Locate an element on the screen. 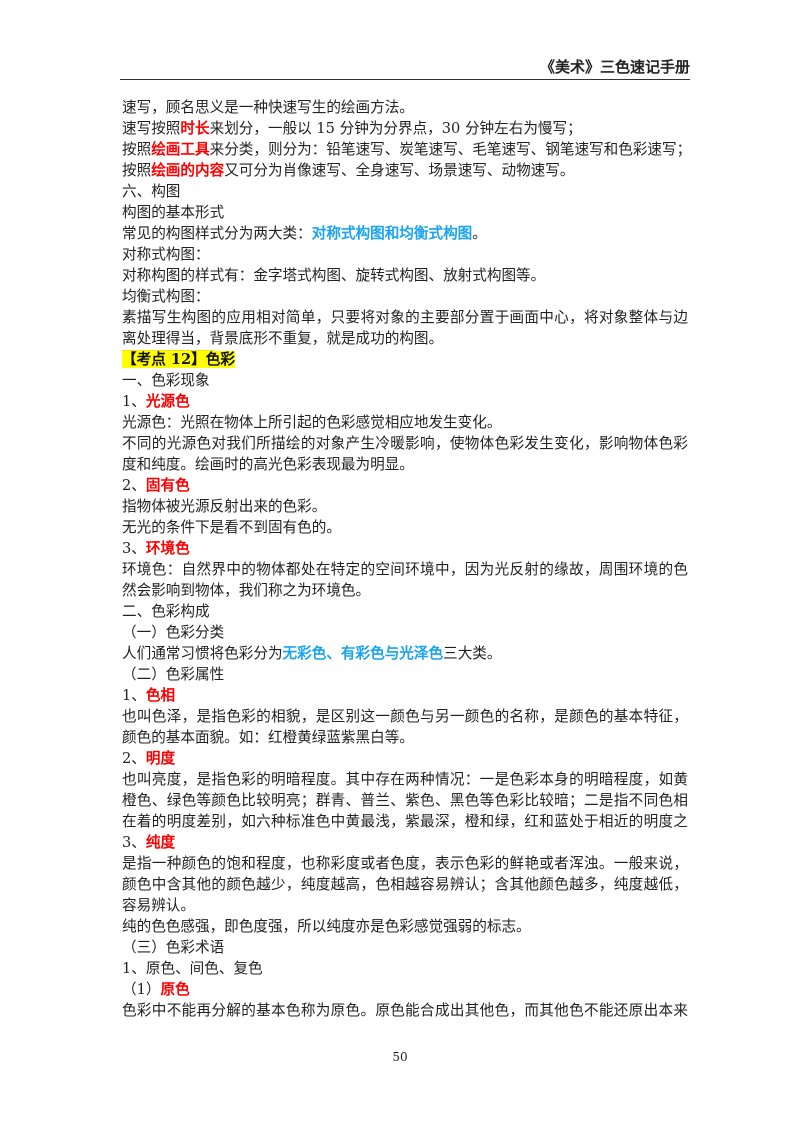 The height and width of the screenshot is (1132, 800). text-line: 1、色相 is located at coordinates (405, 695).